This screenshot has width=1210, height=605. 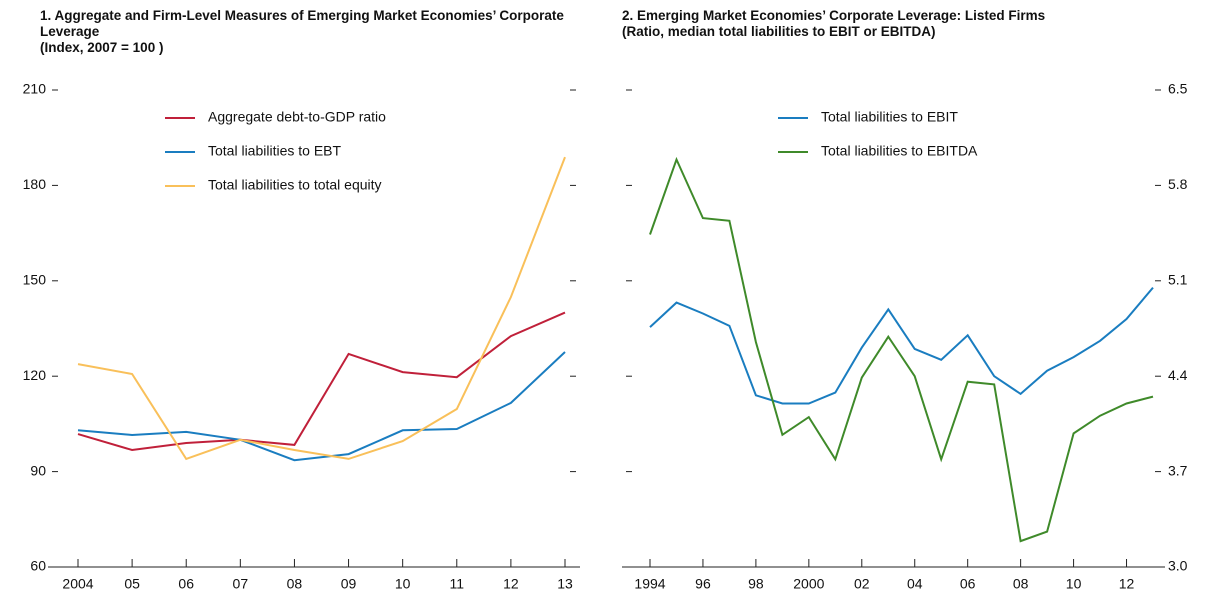 I want to click on x-tick-label: 02, so click(x=862, y=584).